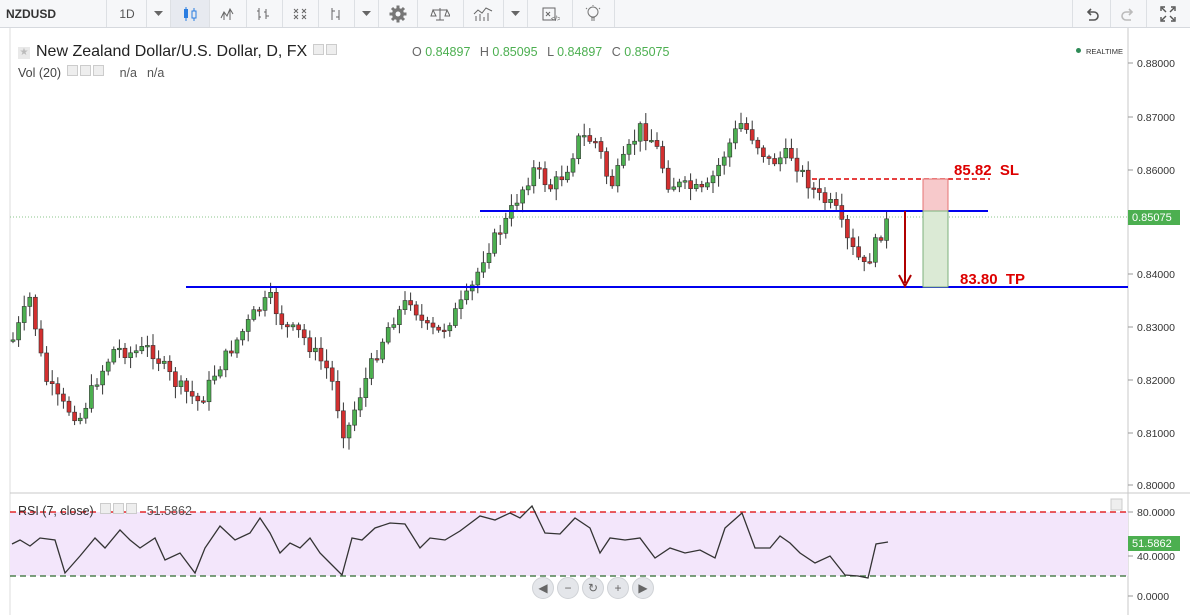 This screenshot has height=615, width=1190. I want to click on templates-button: </>, so click(550, 13).